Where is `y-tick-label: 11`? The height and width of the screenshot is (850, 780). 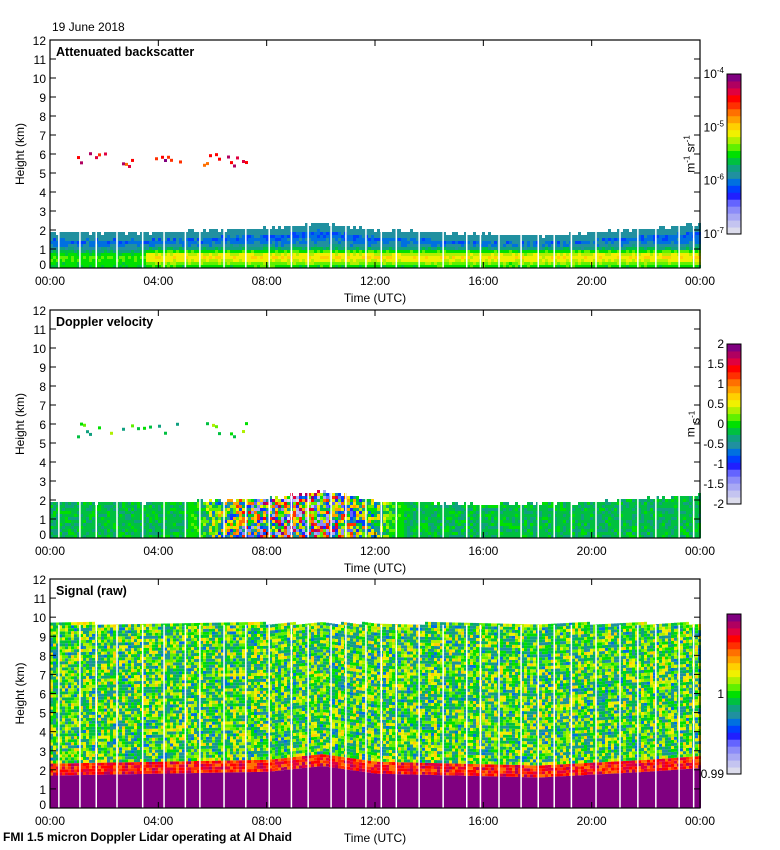 y-tick-label: 11 is located at coordinates (40, 60).